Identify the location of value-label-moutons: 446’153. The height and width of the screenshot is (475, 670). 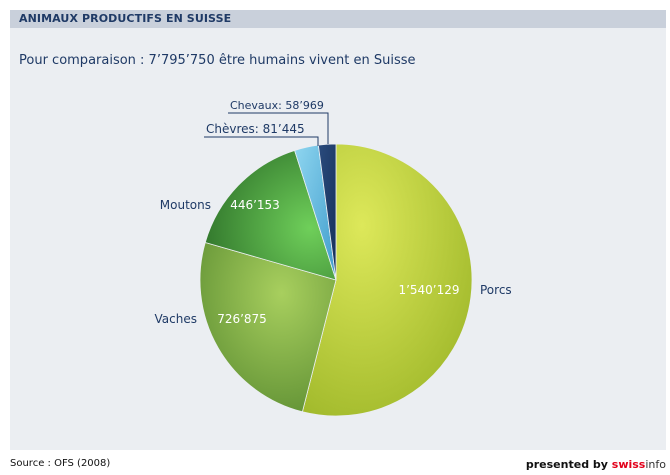
(255, 205).